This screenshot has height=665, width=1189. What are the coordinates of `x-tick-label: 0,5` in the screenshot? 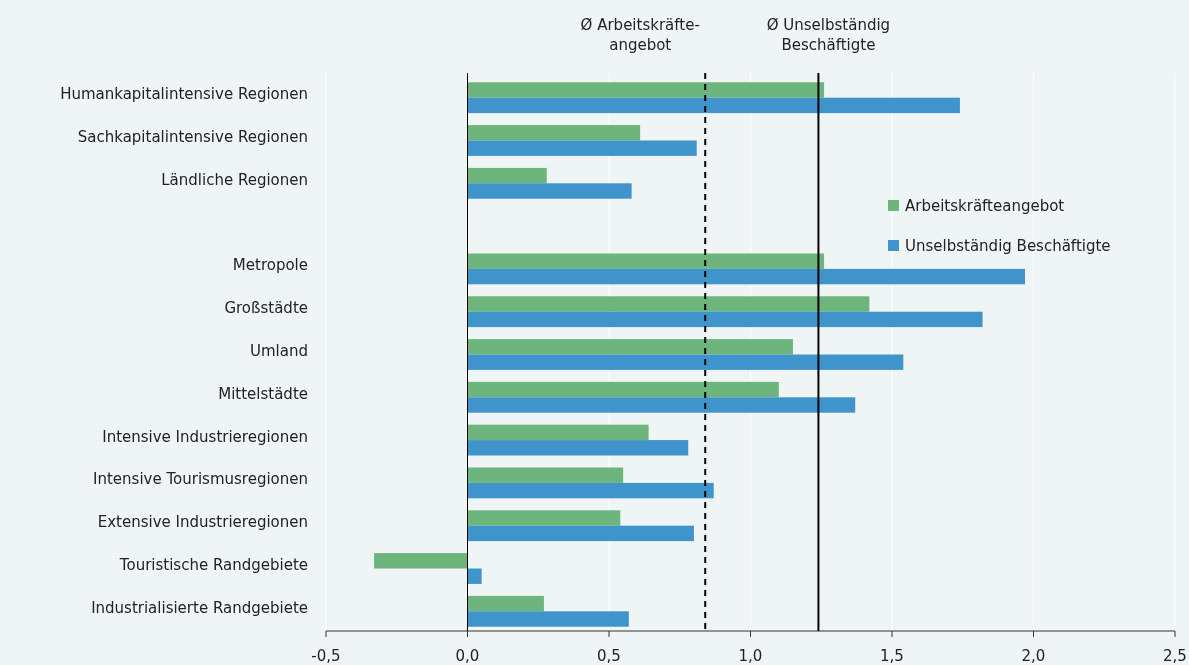 It's located at (609, 656).